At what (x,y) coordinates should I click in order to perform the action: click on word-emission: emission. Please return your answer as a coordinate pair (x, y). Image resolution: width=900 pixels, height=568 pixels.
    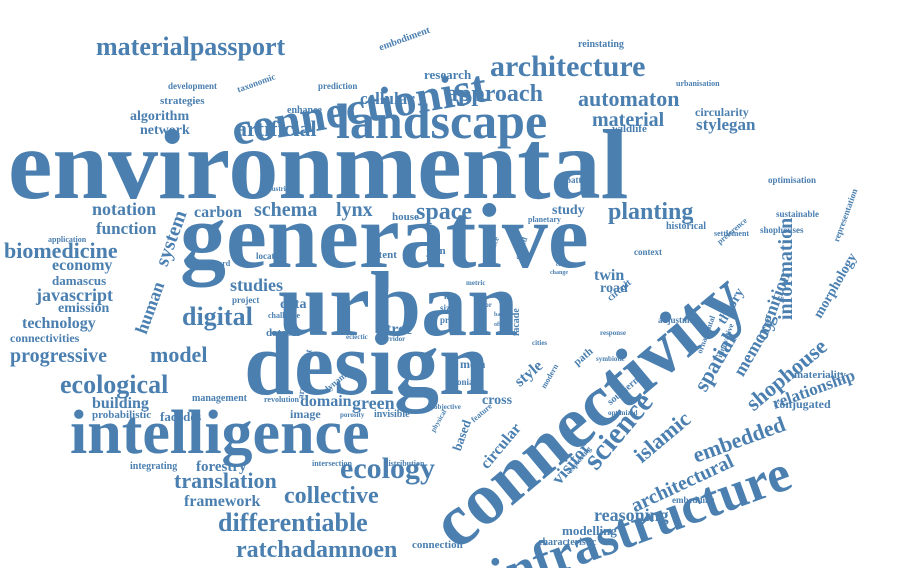
    Looking at the image, I should click on (84, 308).